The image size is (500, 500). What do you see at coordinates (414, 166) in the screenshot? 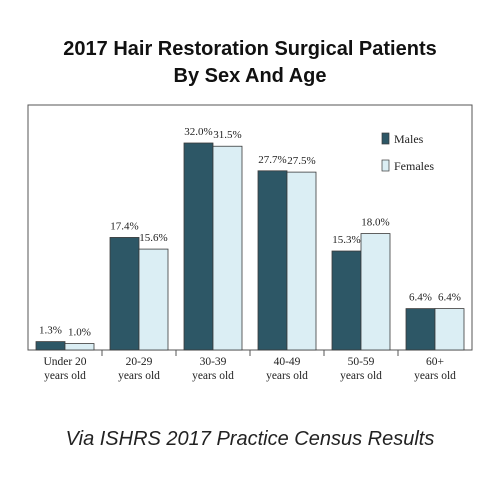
I see `legend-label-females: Females` at bounding box center [414, 166].